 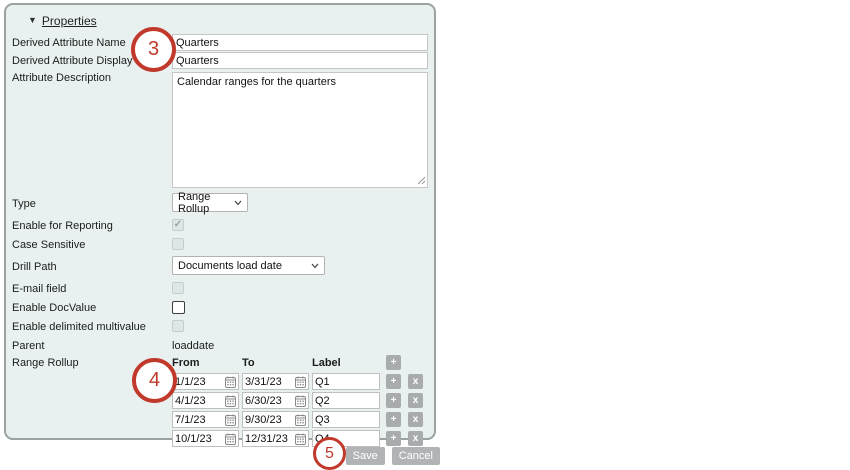 What do you see at coordinates (178, 244) in the screenshot?
I see `case-sensitive-checkbox` at bounding box center [178, 244].